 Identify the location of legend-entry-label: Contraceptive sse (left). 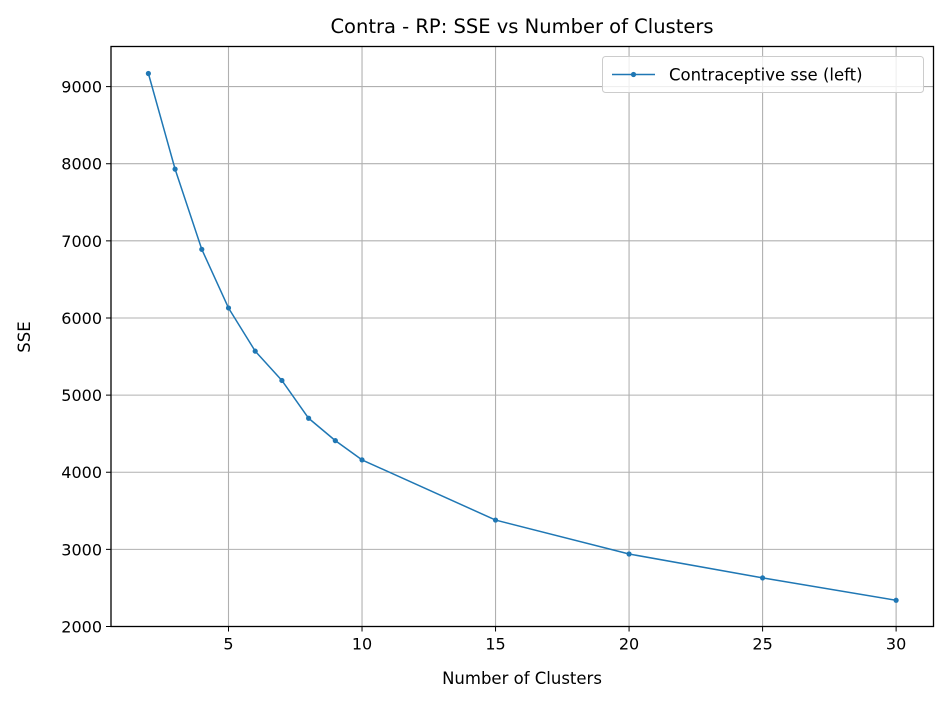
(766, 75).